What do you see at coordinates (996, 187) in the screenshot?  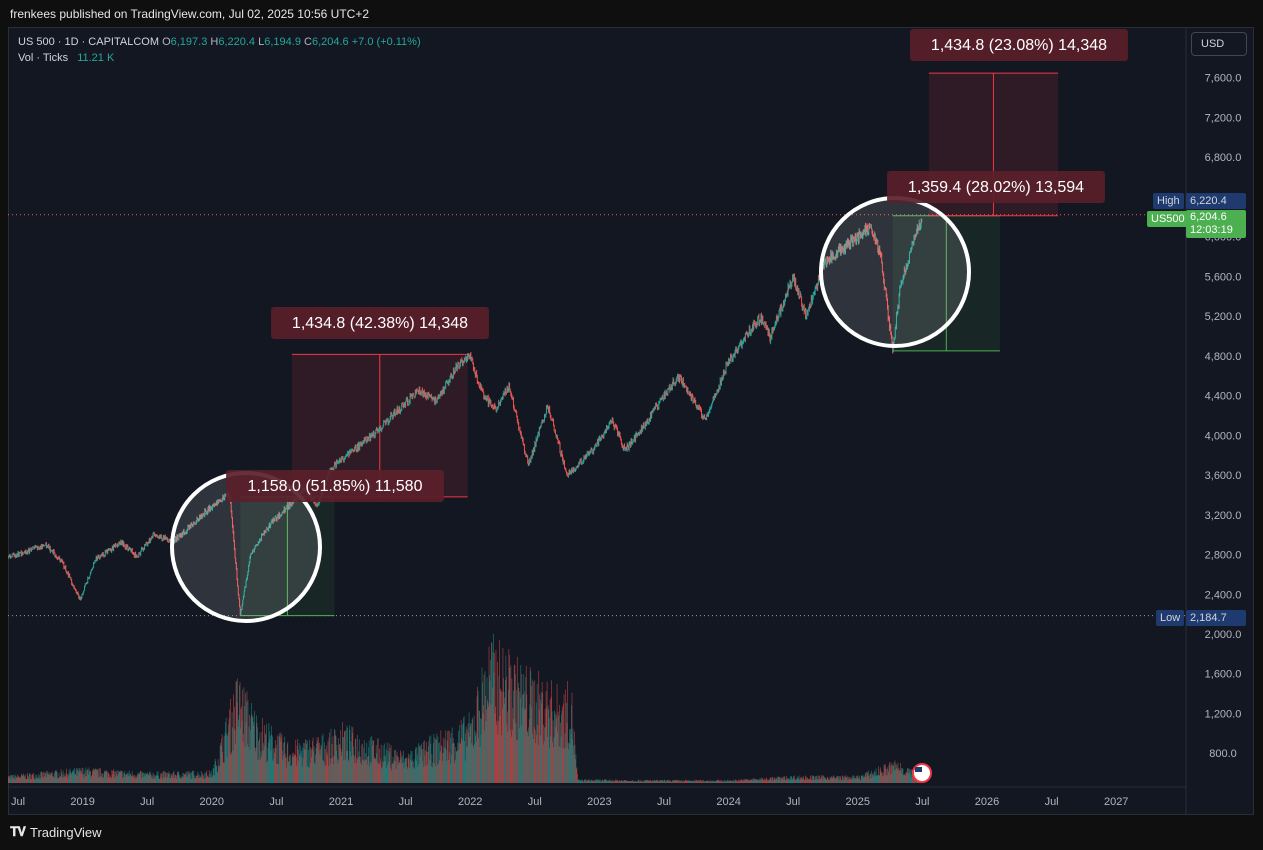 I see `measure-label-bg` at bounding box center [996, 187].